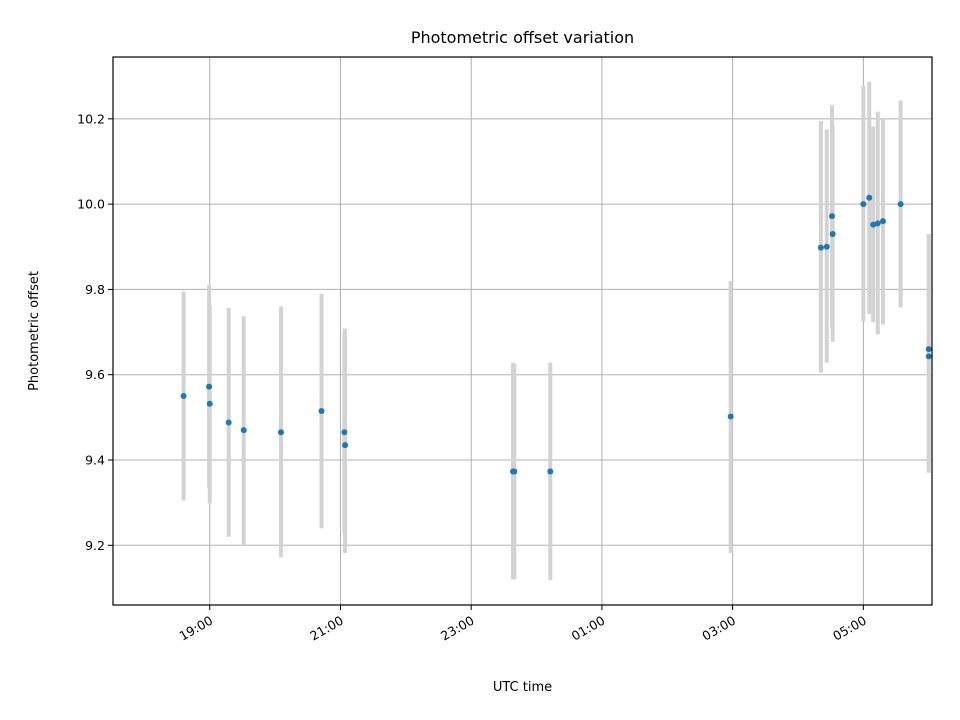 This screenshot has height=720, width=960. Describe the element at coordinates (588, 628) in the screenshot. I see `x-tick-label: 01:00` at that location.